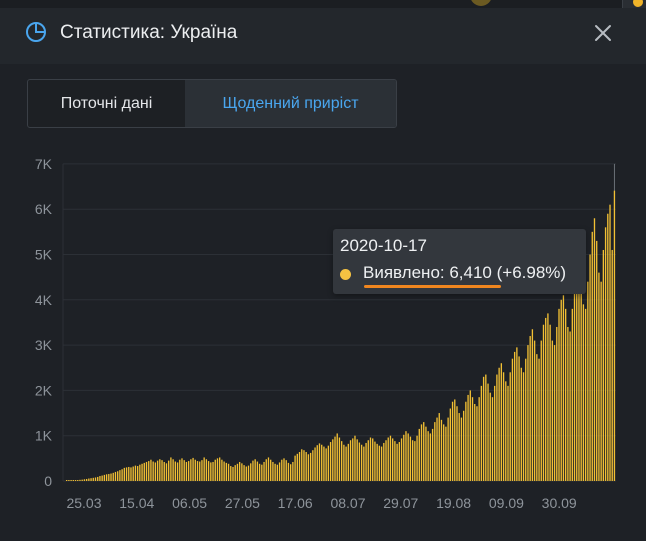 Image resolution: width=646 pixels, height=541 pixels. Describe the element at coordinates (603, 33) in the screenshot. I see `close-icon` at that location.